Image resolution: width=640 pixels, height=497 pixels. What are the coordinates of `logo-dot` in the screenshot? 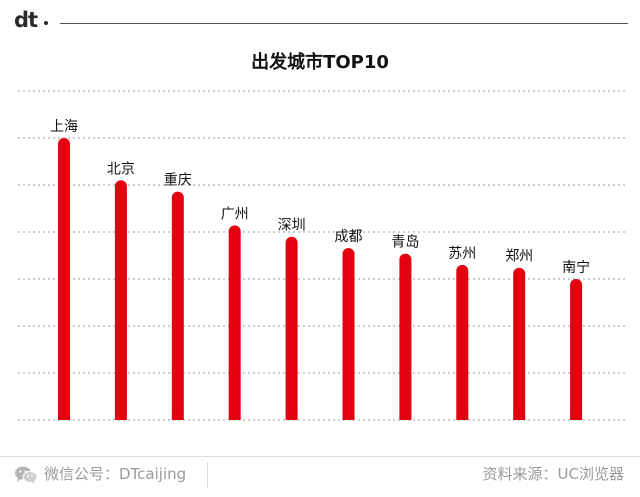 It's located at (46, 23).